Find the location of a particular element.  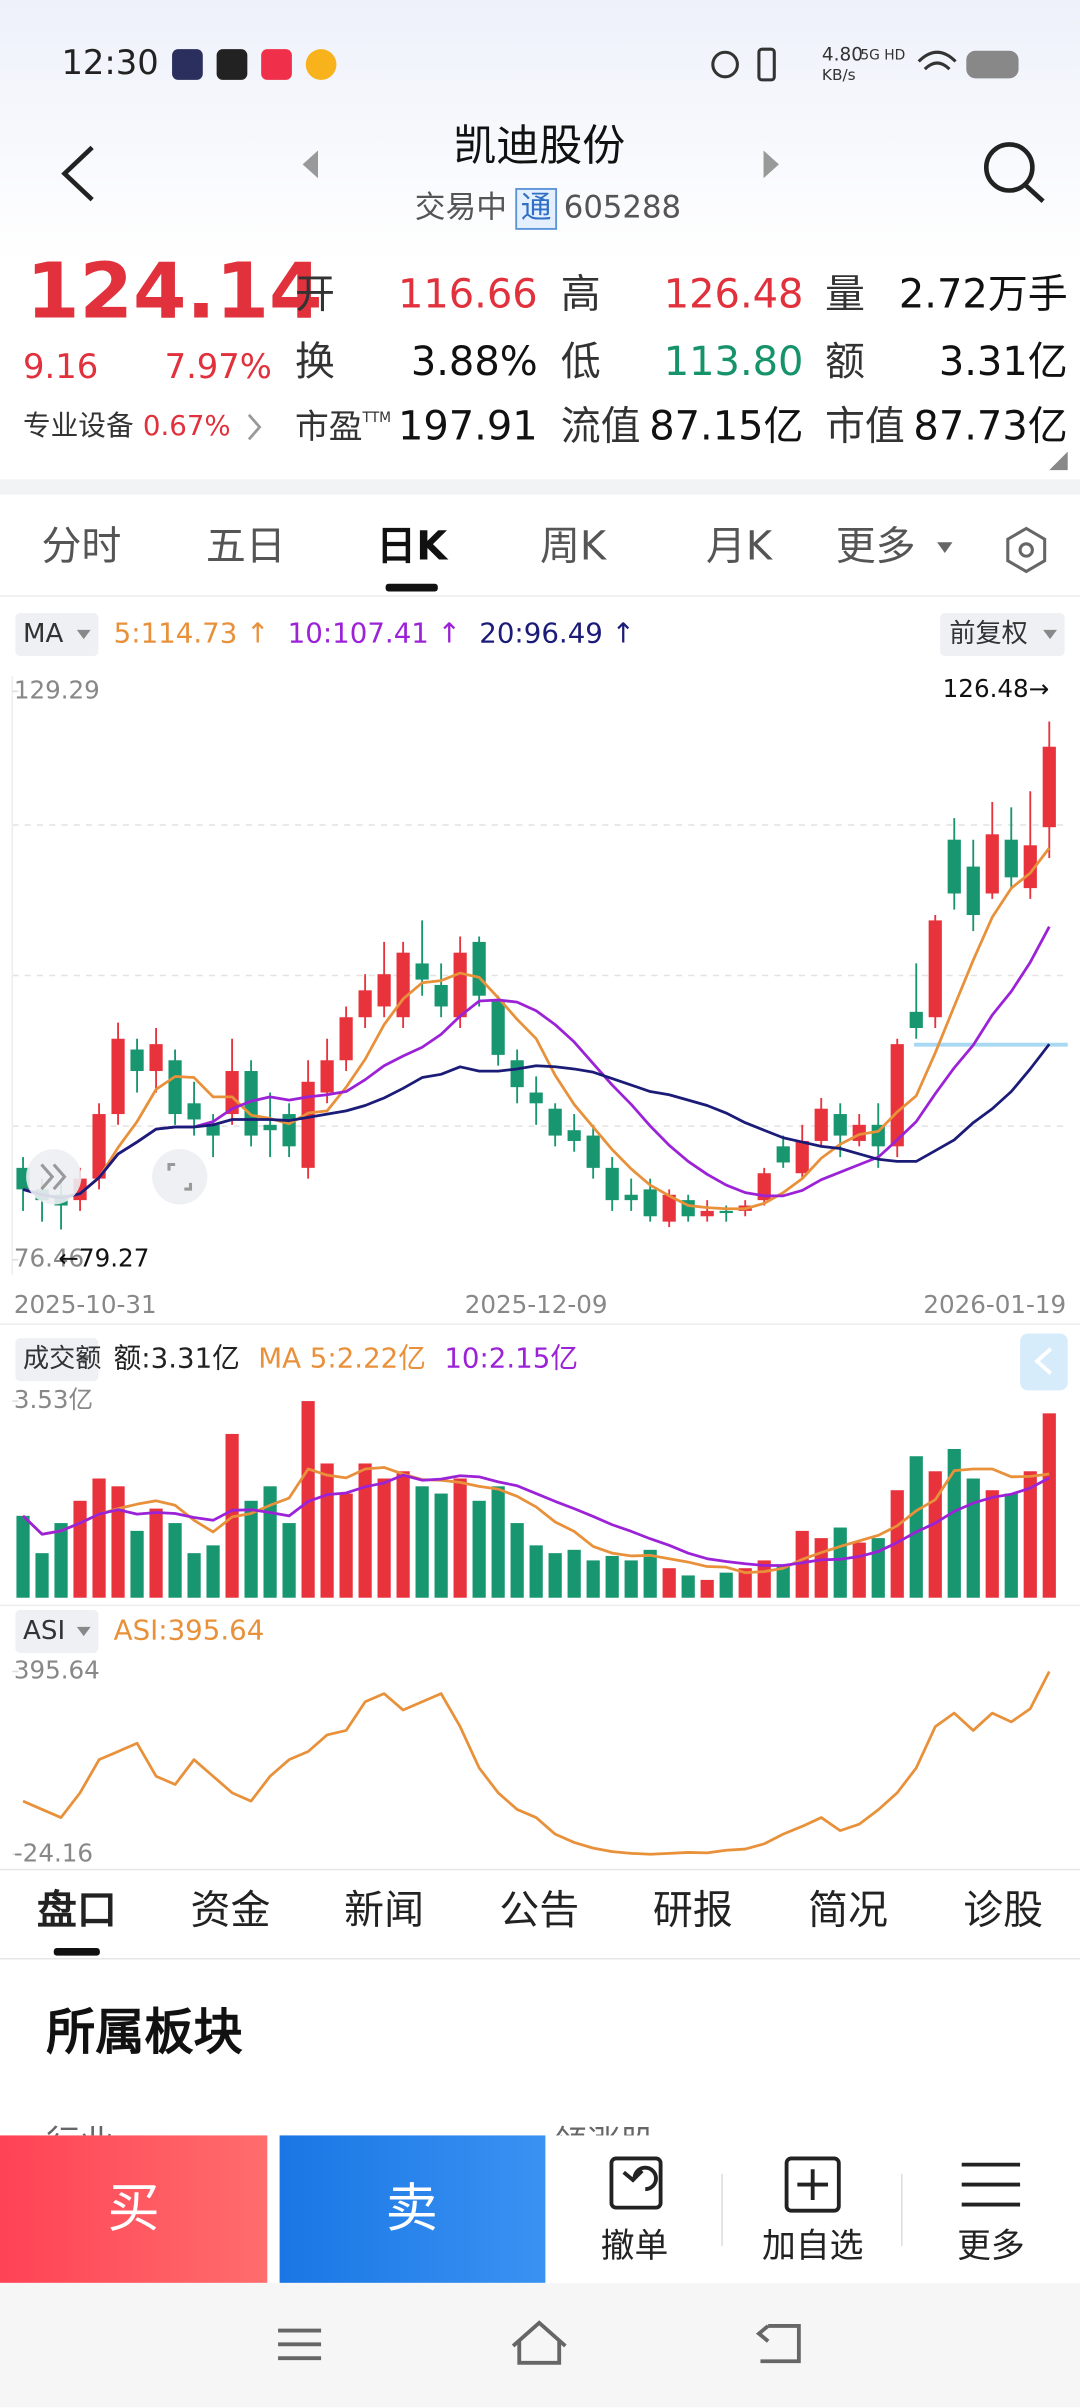

chart-tab: 五日 is located at coordinates (246, 546).